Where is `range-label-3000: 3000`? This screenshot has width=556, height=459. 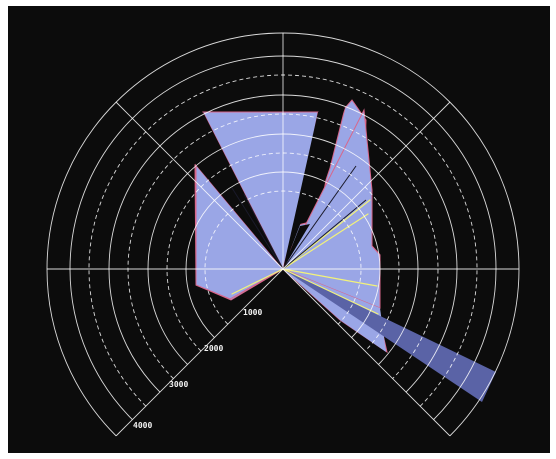
range-label-3000: 3000 is located at coordinates (178, 384).